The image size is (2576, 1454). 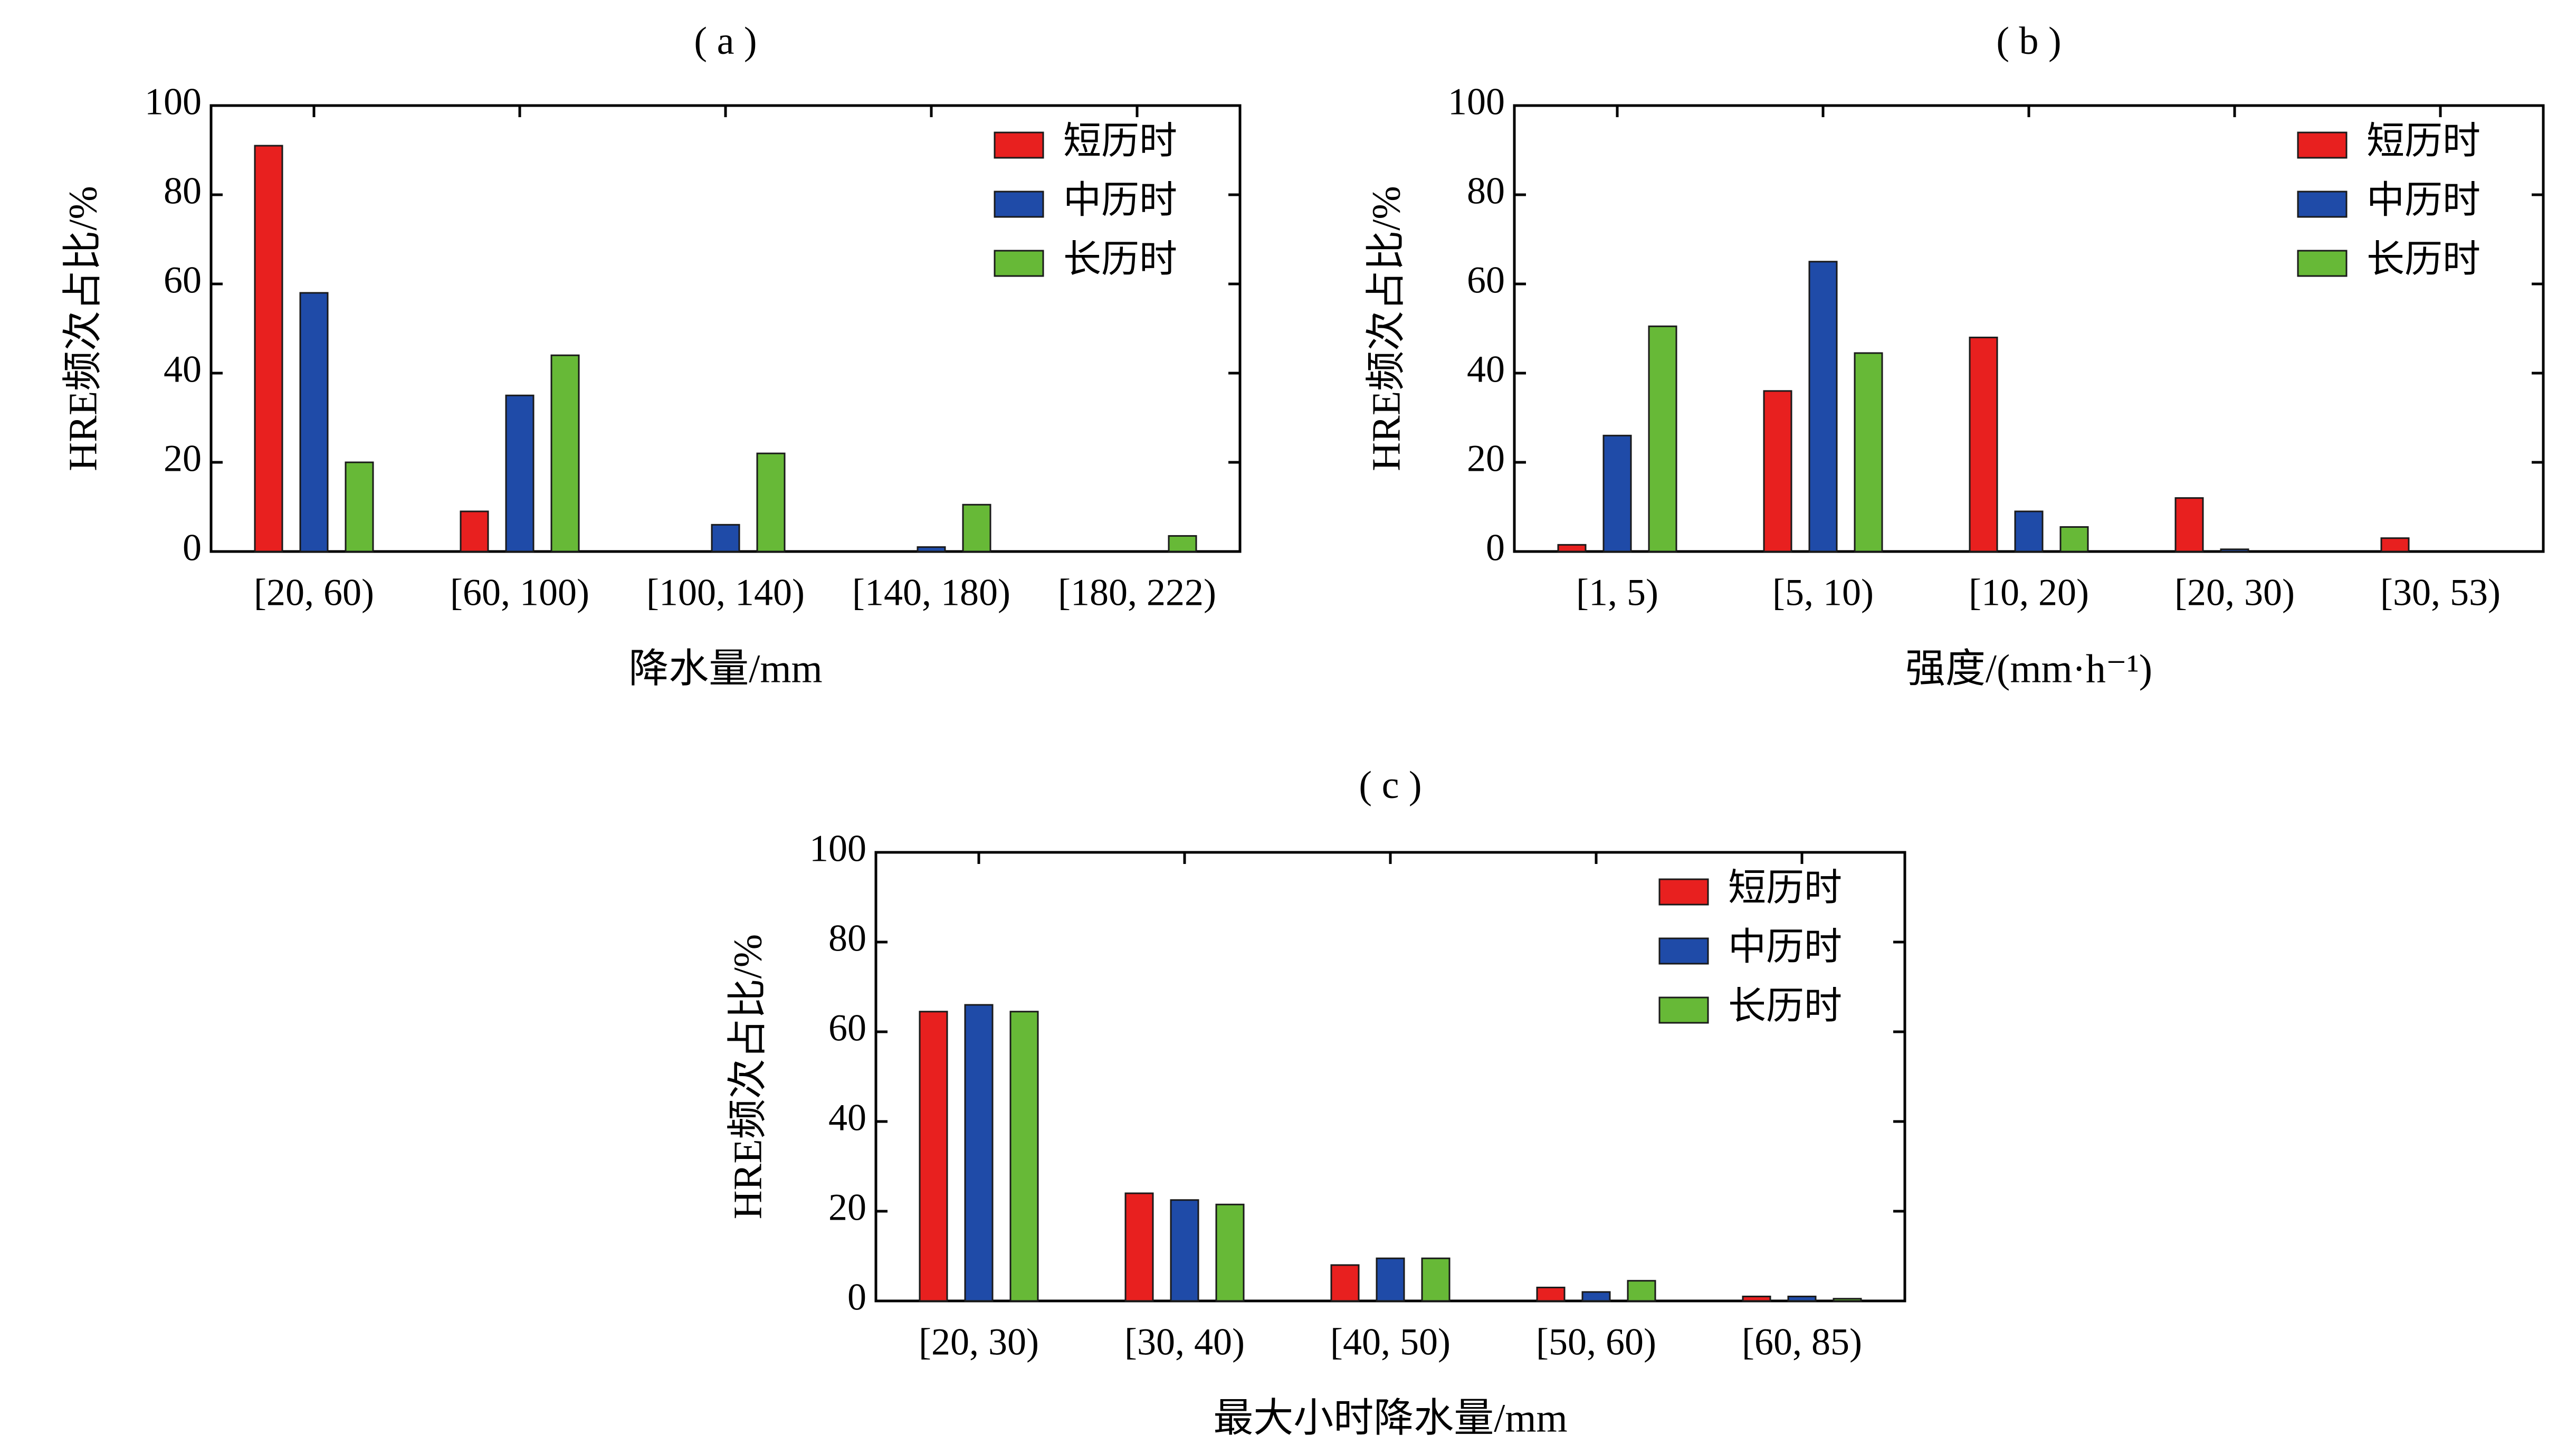 What do you see at coordinates (1802, 1342) in the screenshot?
I see `x-tick-label: [60, 85)` at bounding box center [1802, 1342].